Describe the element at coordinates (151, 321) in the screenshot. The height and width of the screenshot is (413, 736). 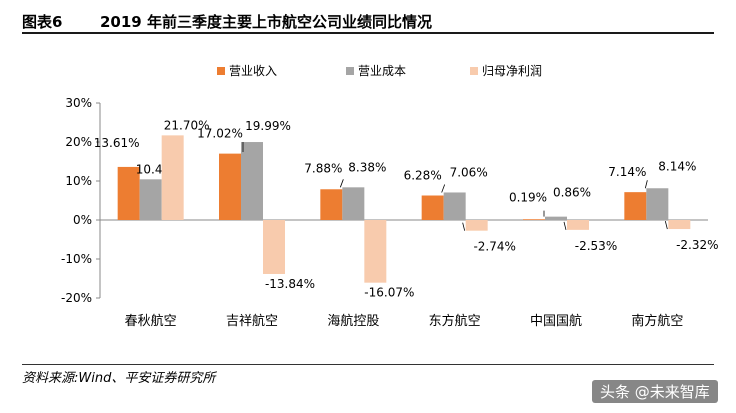
I see `x-tick-label: 春秋航空` at that location.